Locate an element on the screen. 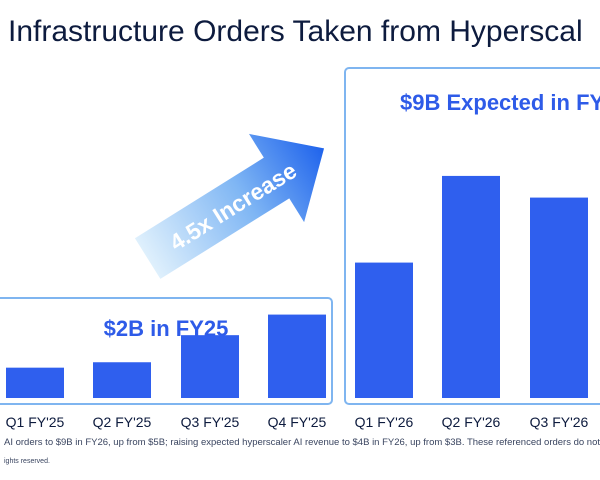 This screenshot has width=600, height=480. tick-label-q1-fy-26: Q1 FY'26 is located at coordinates (384, 422).